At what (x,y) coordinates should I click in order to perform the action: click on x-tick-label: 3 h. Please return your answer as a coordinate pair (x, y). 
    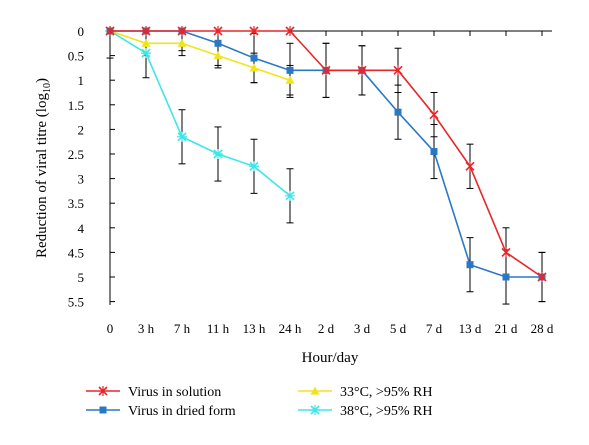
    Looking at the image, I should click on (146, 328).